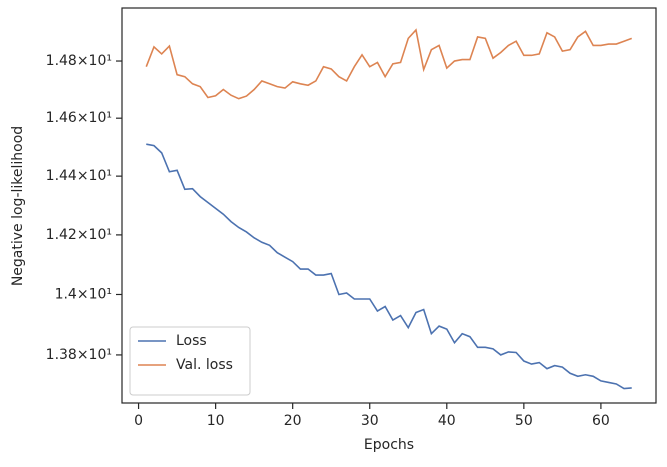  I want to click on y-tick-label: 1.42×10¹, so click(79, 235).